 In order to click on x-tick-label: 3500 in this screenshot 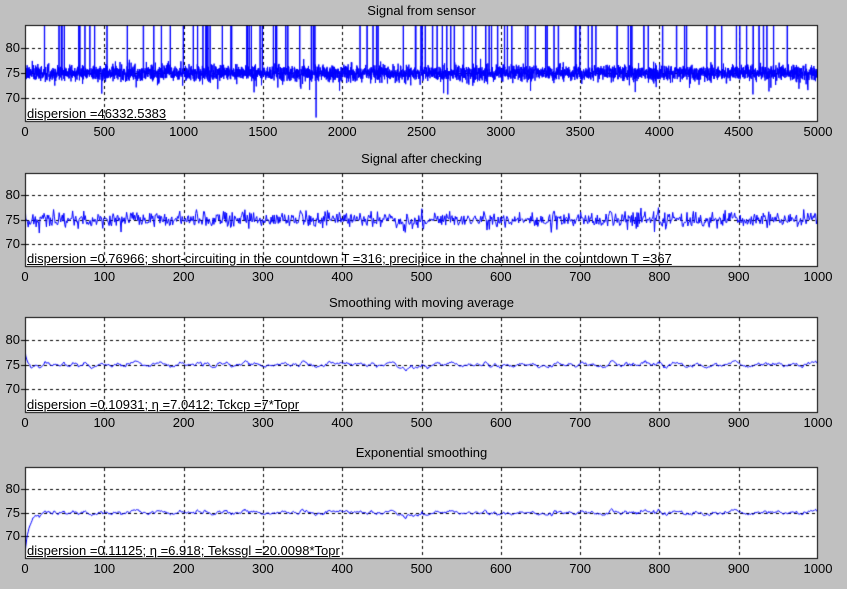, I will do `click(580, 131)`.